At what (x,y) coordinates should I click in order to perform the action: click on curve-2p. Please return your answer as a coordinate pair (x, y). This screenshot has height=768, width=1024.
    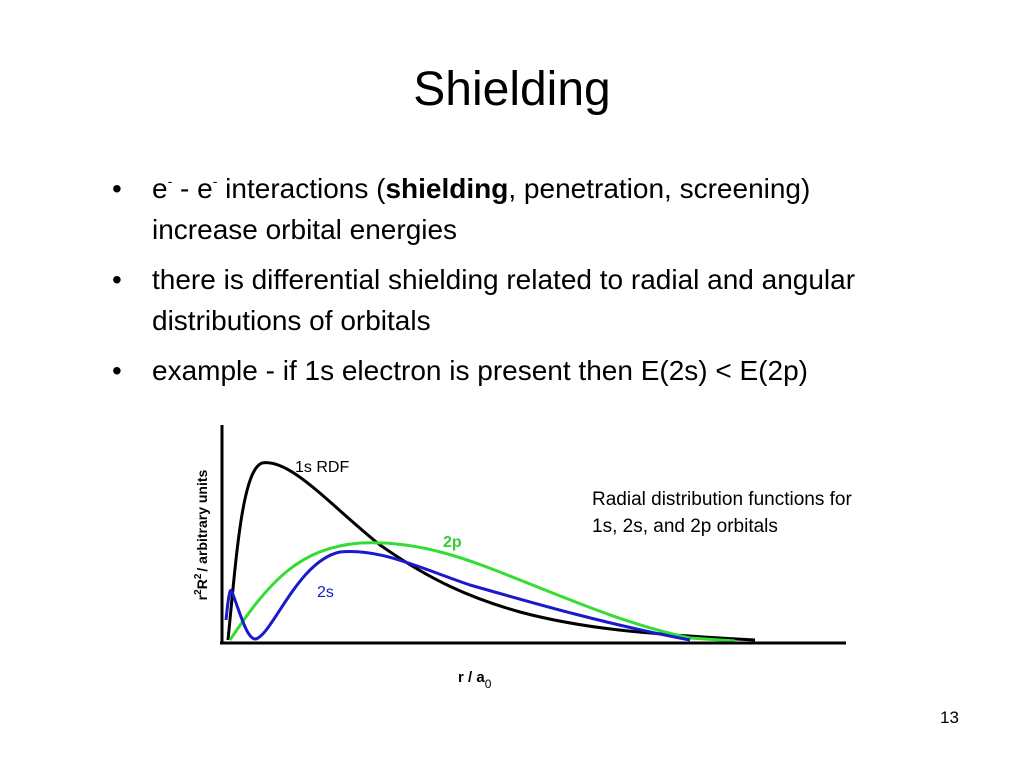
    Looking at the image, I should click on (482, 592).